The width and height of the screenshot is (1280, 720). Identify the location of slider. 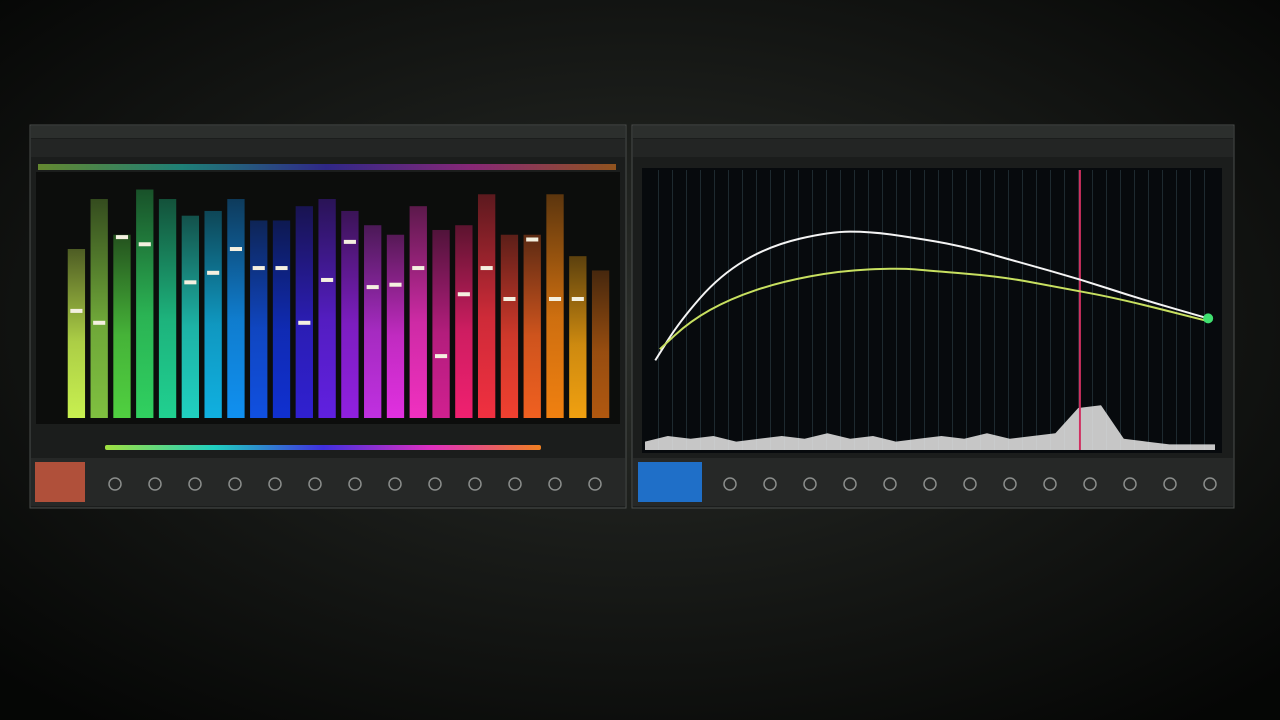
(323, 447).